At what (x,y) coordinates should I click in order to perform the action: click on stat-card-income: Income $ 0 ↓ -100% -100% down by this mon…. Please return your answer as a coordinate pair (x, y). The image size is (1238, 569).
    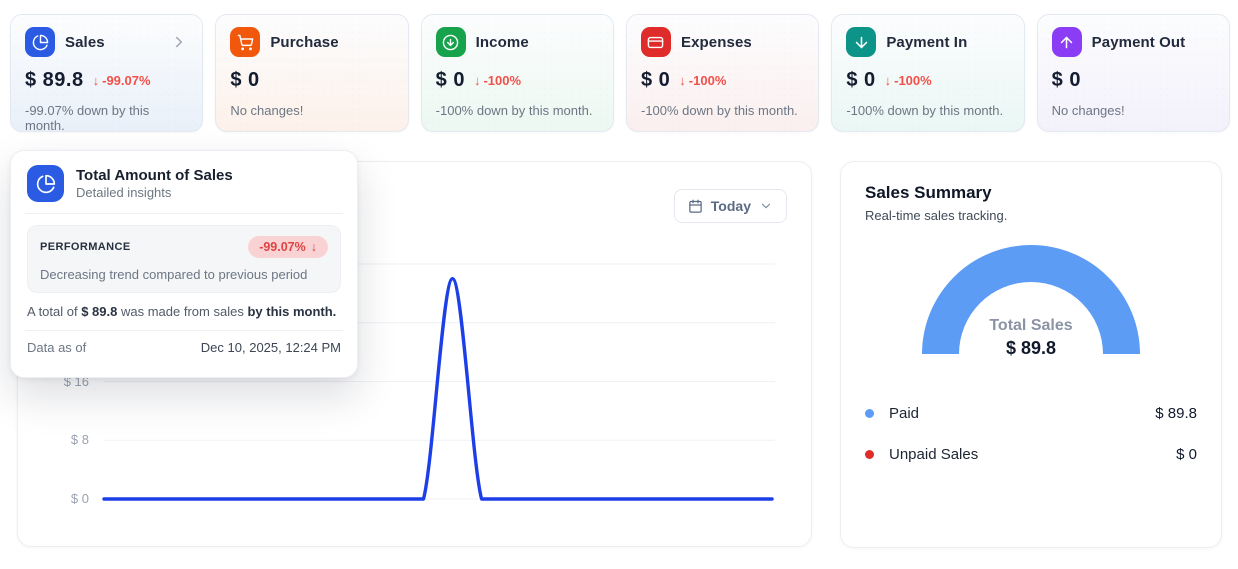
    Looking at the image, I should click on (517, 73).